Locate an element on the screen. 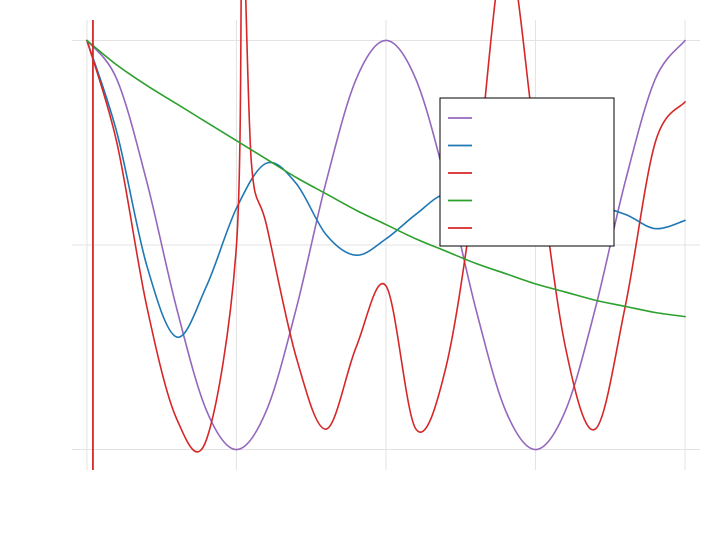 This screenshot has height=540, width=720. legend is located at coordinates (527, 172).